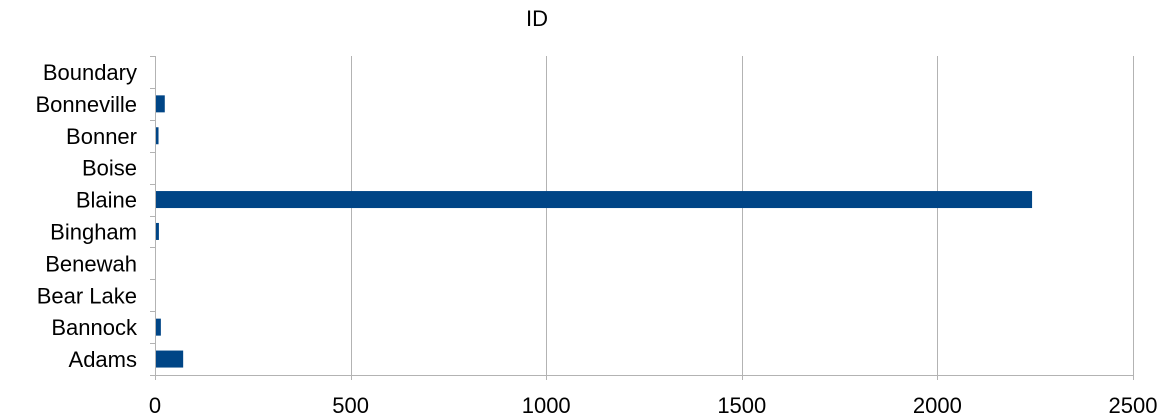 This screenshot has width=1170, height=420. Describe the element at coordinates (90, 72) in the screenshot. I see `y-category-label: Boundary` at that location.